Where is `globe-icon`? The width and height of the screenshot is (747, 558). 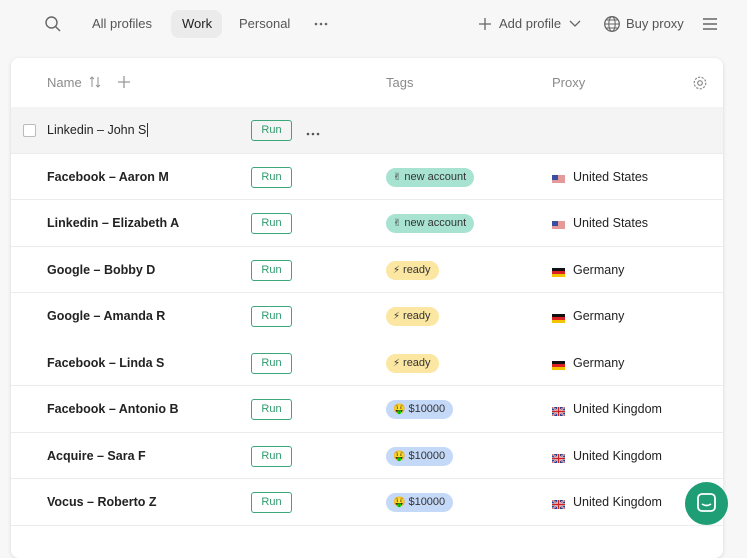 globe-icon is located at coordinates (612, 24).